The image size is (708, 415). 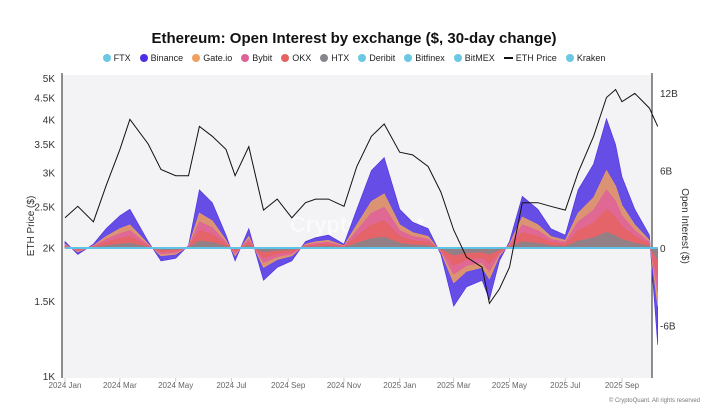 What do you see at coordinates (44, 145) in the screenshot?
I see `left-tick-label: 3.5K` at bounding box center [44, 145].